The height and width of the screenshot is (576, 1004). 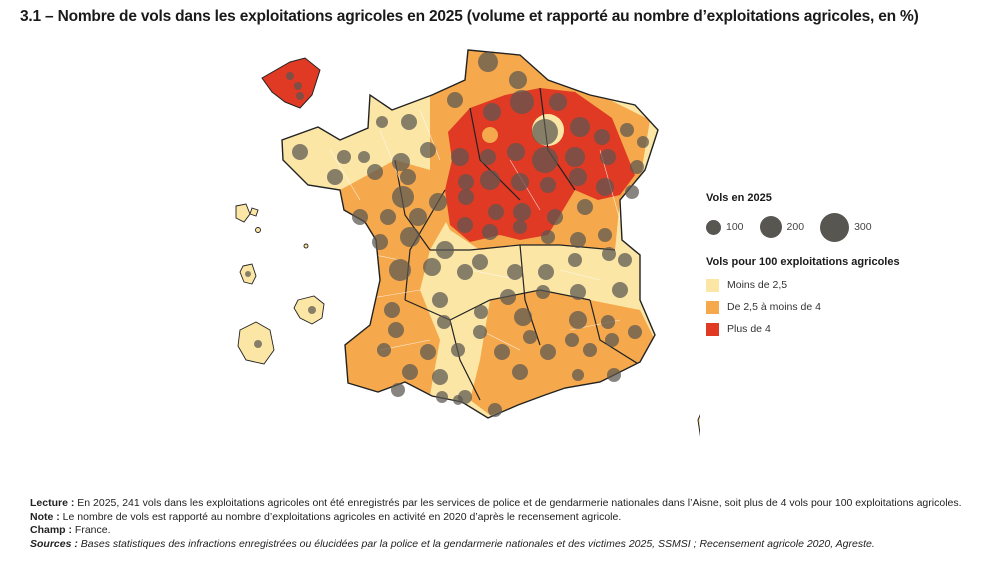 I want to click on note-champ-label: Champ :, so click(x=51, y=530).